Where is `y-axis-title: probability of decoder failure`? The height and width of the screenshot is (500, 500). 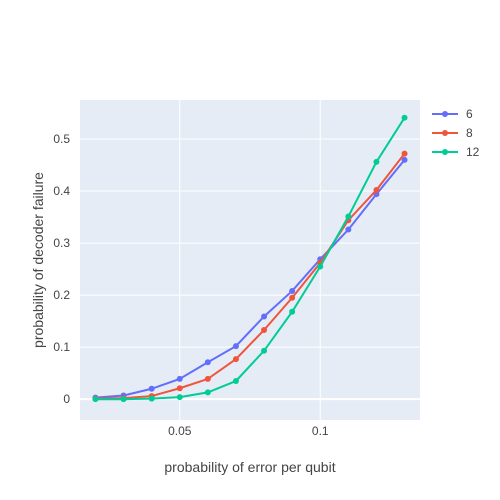 y-axis-title: probability of decoder failure is located at coordinates (38, 260).